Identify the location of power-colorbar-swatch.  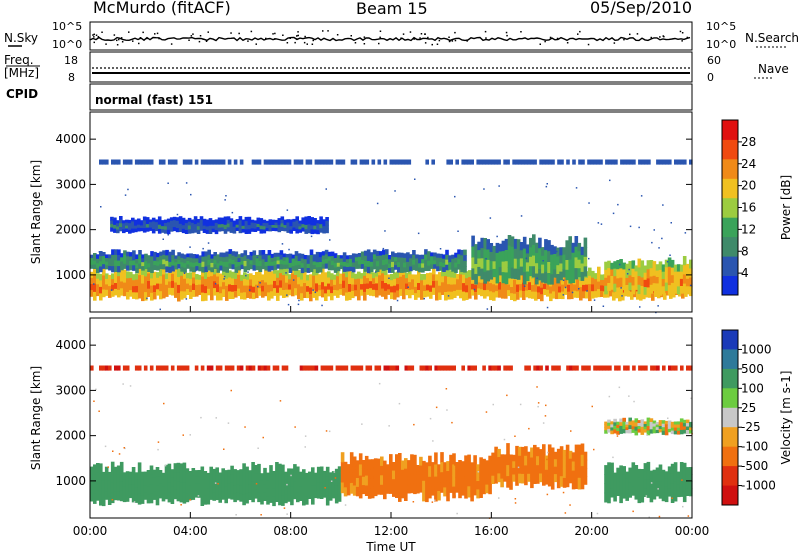
(730, 207).